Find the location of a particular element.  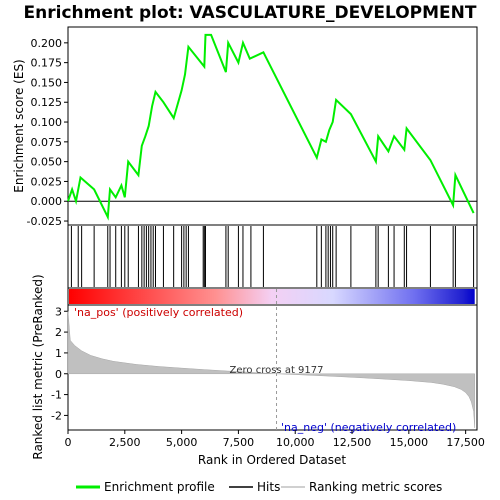

rank-color-gradient is located at coordinates (272, 296).